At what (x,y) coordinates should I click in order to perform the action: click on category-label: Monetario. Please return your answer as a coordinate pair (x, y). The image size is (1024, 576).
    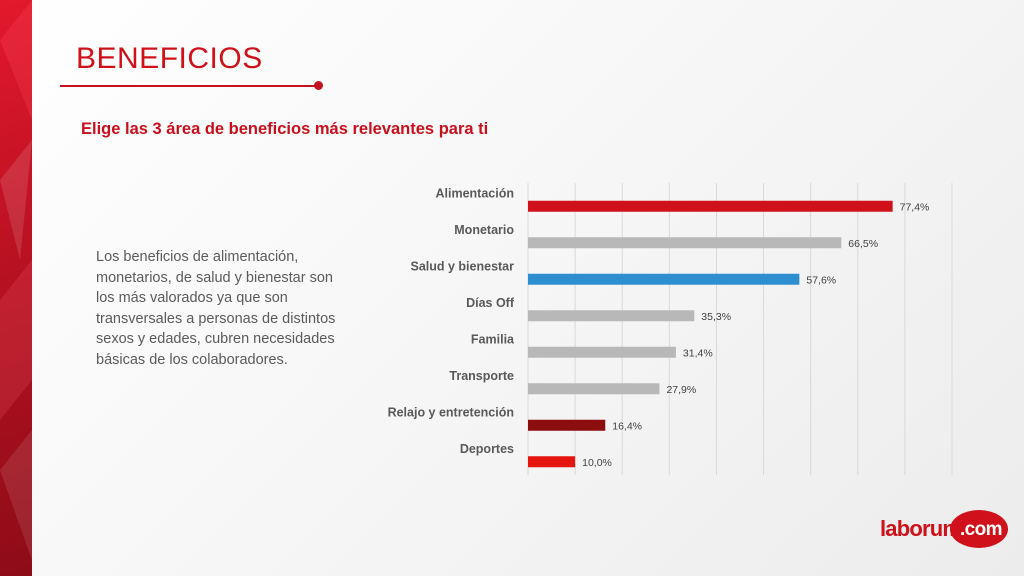
    Looking at the image, I should click on (484, 230).